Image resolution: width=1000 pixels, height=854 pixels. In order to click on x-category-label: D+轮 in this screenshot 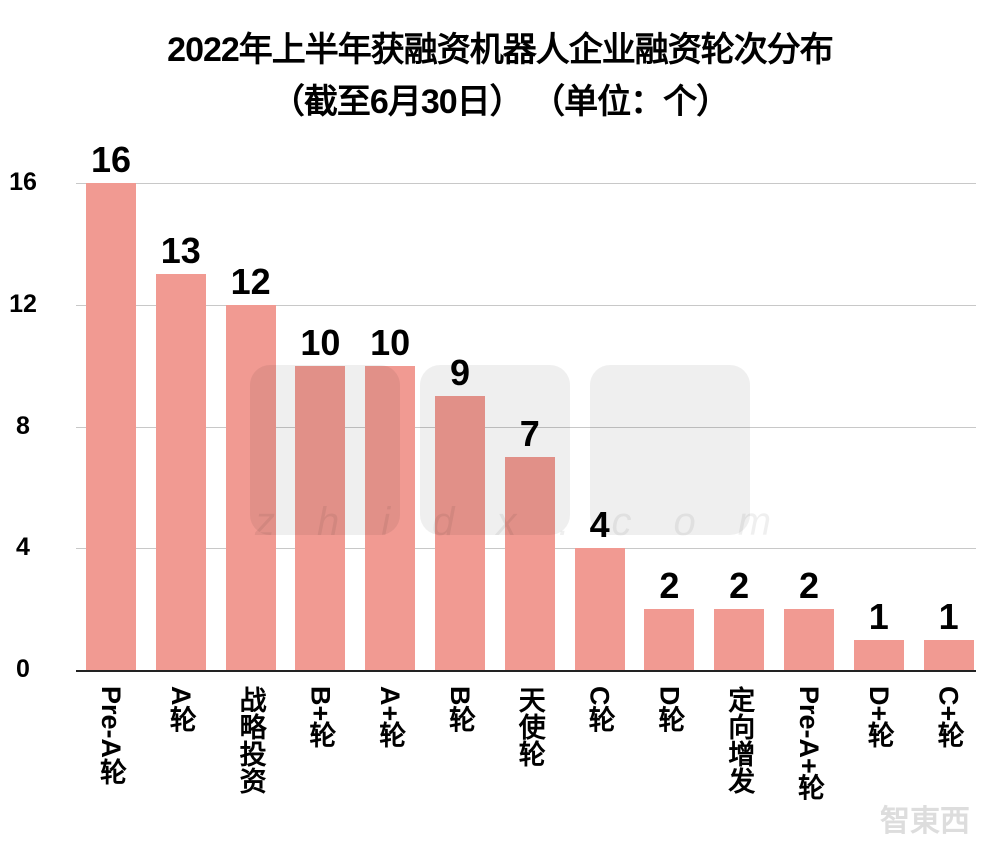, I will do `click(878, 717)`.